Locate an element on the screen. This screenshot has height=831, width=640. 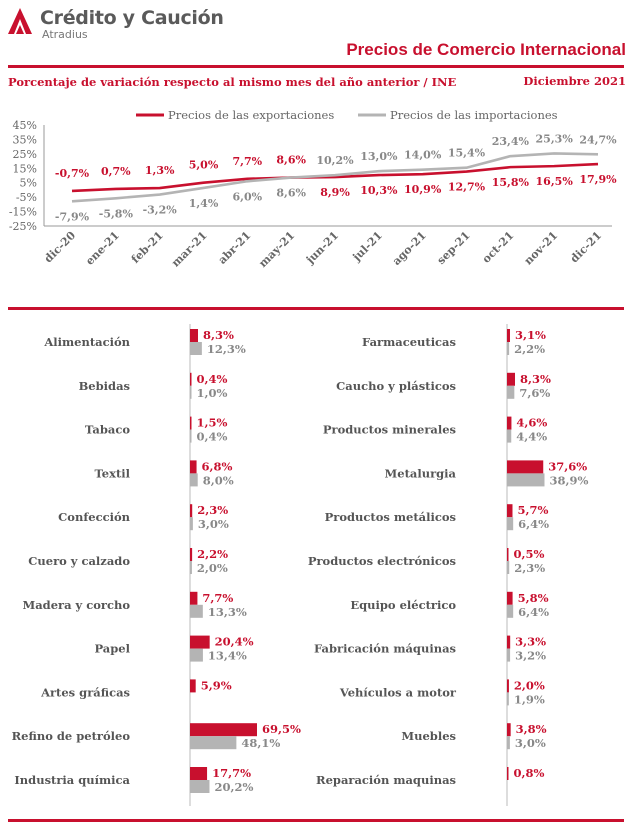
x-tick-label: sep-21 is located at coordinates (454, 248).